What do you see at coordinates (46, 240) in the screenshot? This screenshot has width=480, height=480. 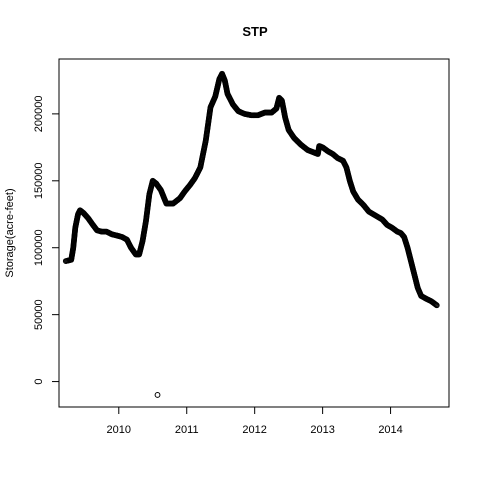 I see `y-axis: 0 50000 100000 150000 200000` at bounding box center [46, 240].